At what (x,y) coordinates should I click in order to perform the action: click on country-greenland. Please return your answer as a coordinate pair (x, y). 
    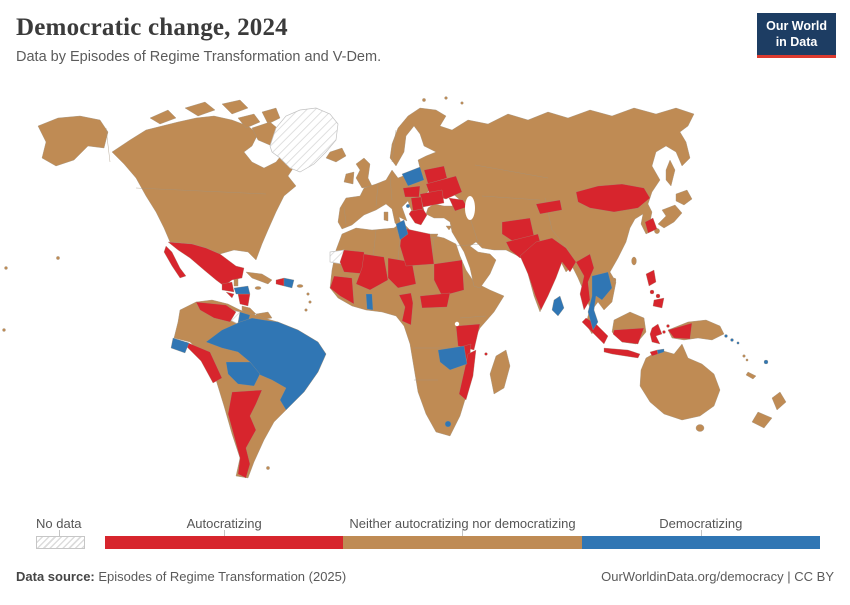
    Looking at the image, I should click on (304, 140).